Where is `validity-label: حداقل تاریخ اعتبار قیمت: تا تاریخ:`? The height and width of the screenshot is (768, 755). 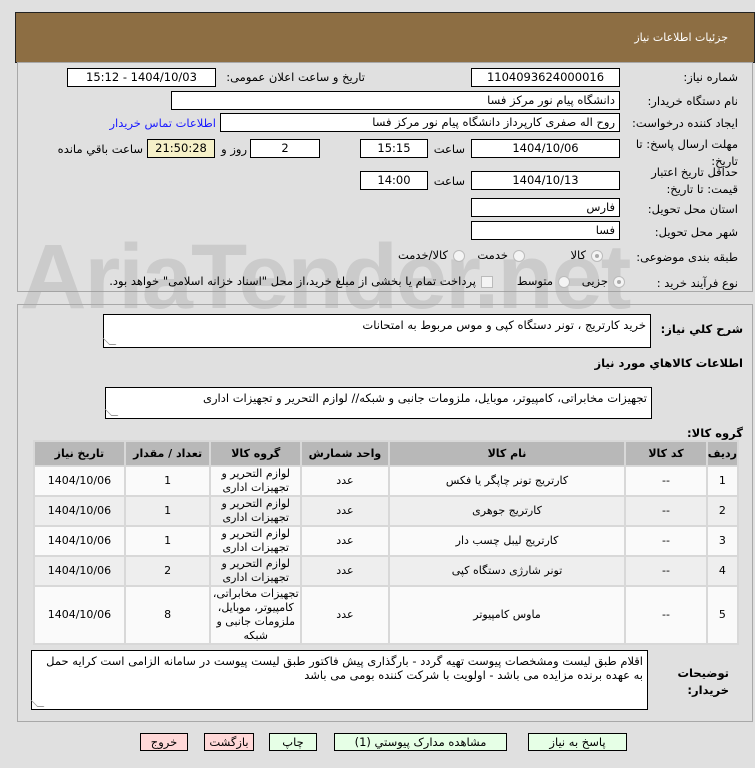
validity-label: حداقل تاریخ اعتبار قیمت: تا تاریخ: is located at coordinates (694, 180).